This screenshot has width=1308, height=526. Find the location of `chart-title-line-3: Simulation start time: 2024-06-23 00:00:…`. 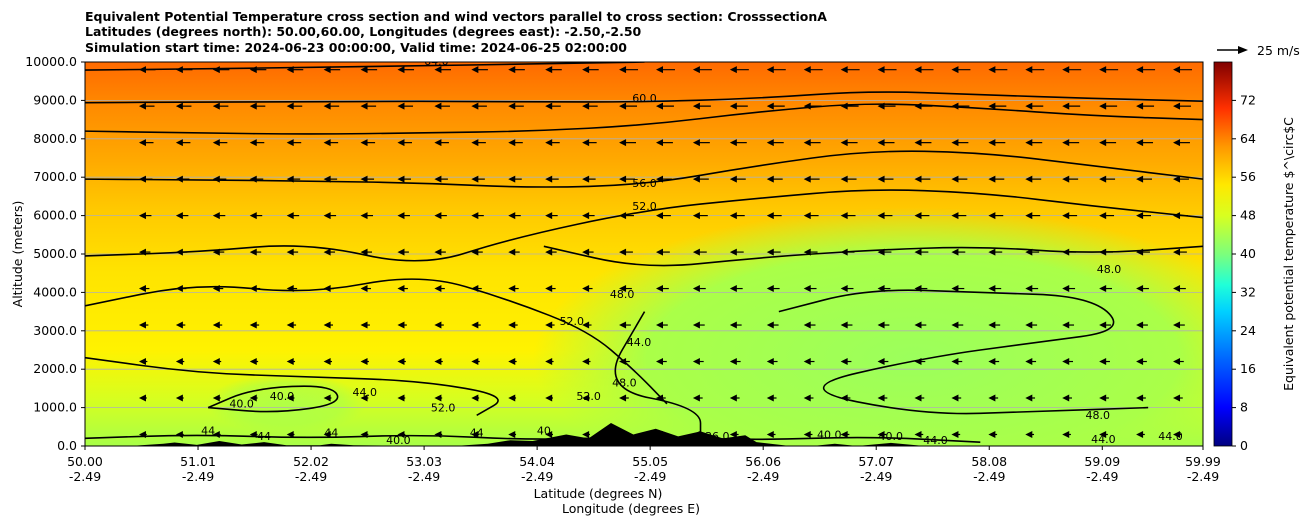

chart-title-line-3: Simulation start time: 2024-06-23 00:00:… is located at coordinates (356, 47).